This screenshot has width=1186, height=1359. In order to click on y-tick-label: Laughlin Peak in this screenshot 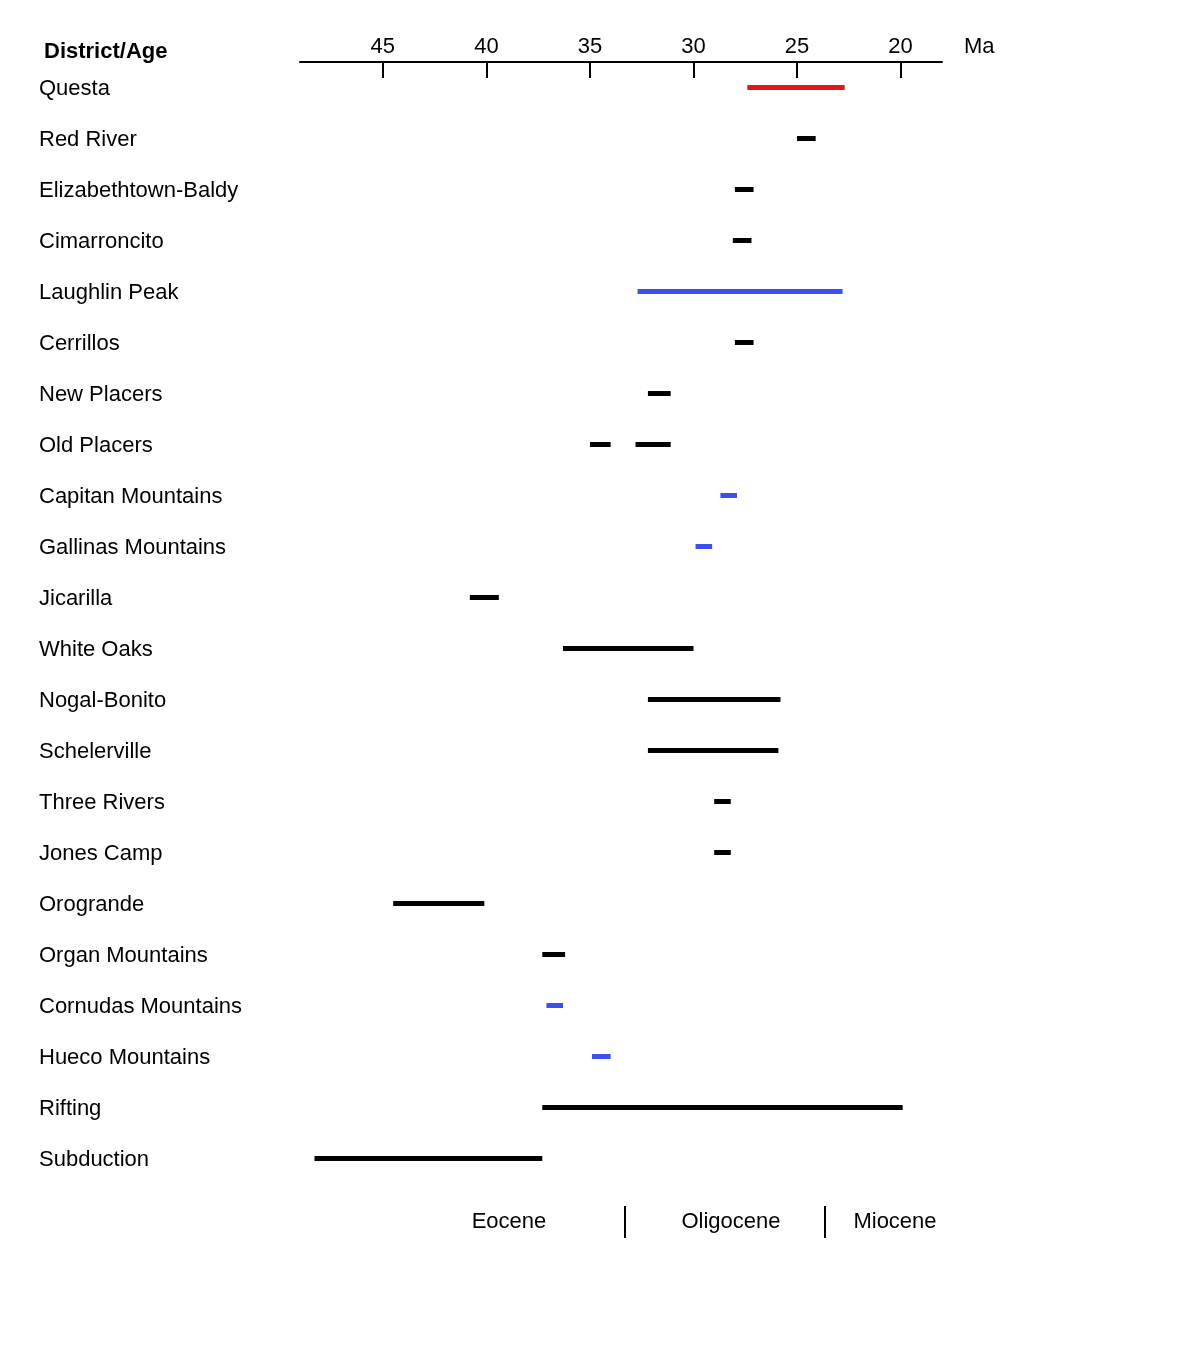, I will do `click(109, 291)`.